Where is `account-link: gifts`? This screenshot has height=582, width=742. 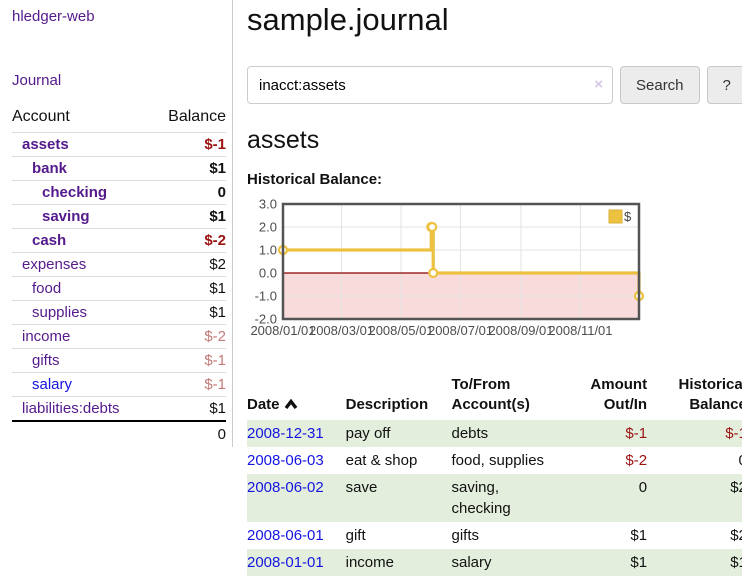
account-link: gifts is located at coordinates (46, 360).